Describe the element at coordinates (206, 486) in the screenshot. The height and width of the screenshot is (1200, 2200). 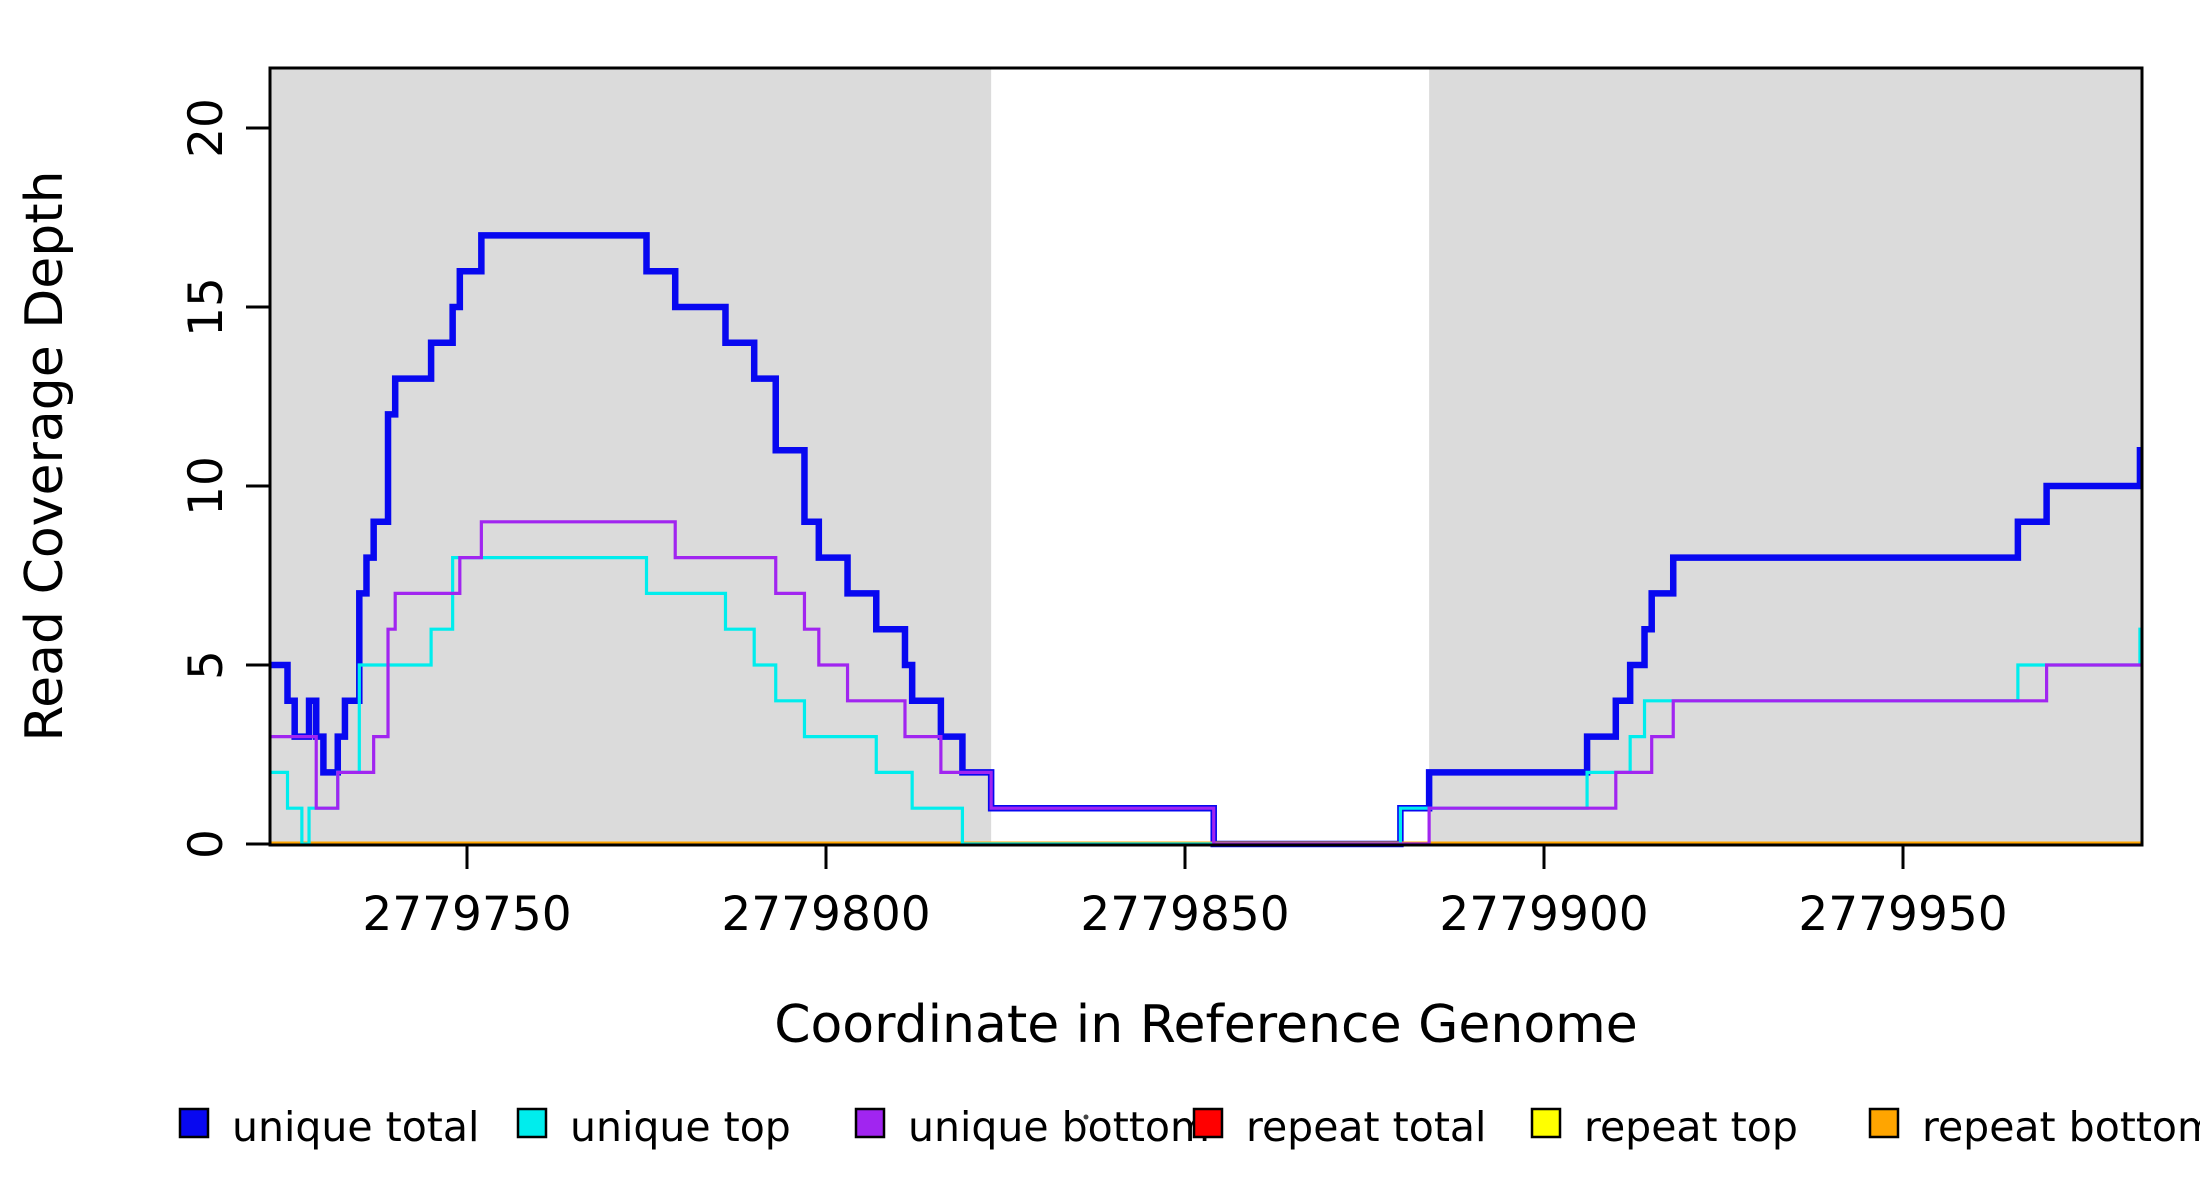
I see `y-tick-label: 10` at that location.